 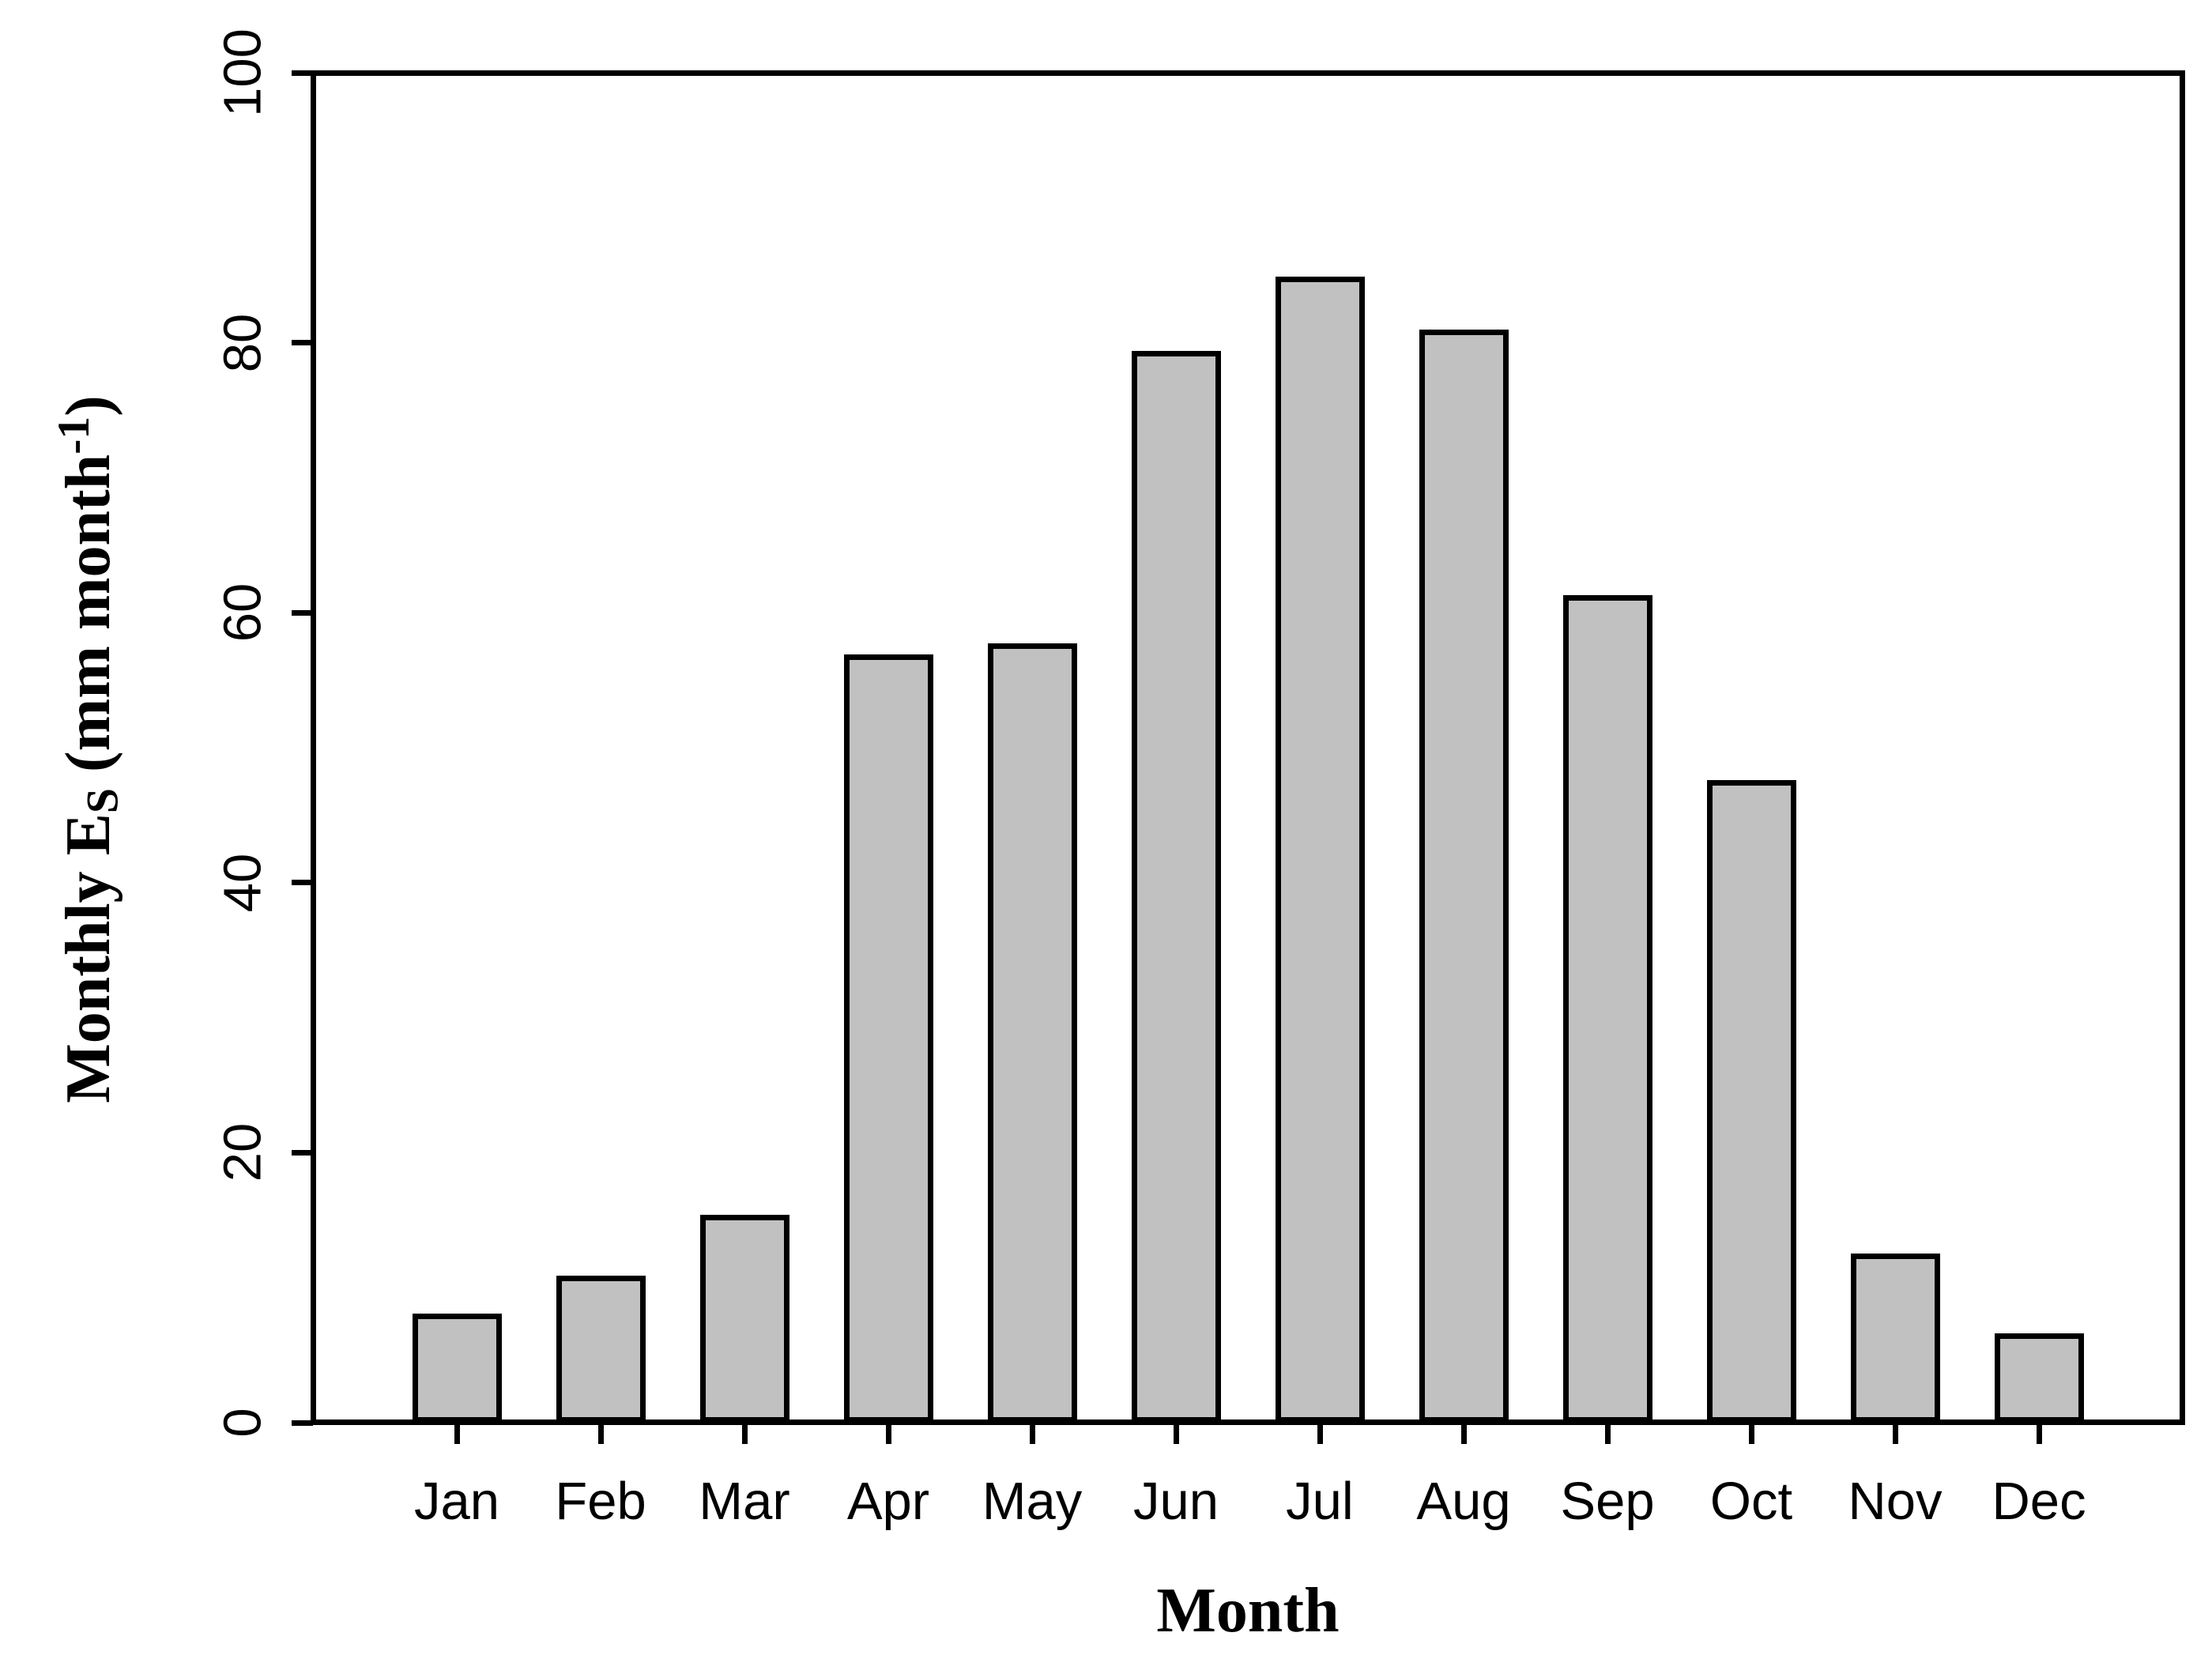 What do you see at coordinates (74, 435) in the screenshot?
I see `y-axis-title-superscript: -1` at bounding box center [74, 435].